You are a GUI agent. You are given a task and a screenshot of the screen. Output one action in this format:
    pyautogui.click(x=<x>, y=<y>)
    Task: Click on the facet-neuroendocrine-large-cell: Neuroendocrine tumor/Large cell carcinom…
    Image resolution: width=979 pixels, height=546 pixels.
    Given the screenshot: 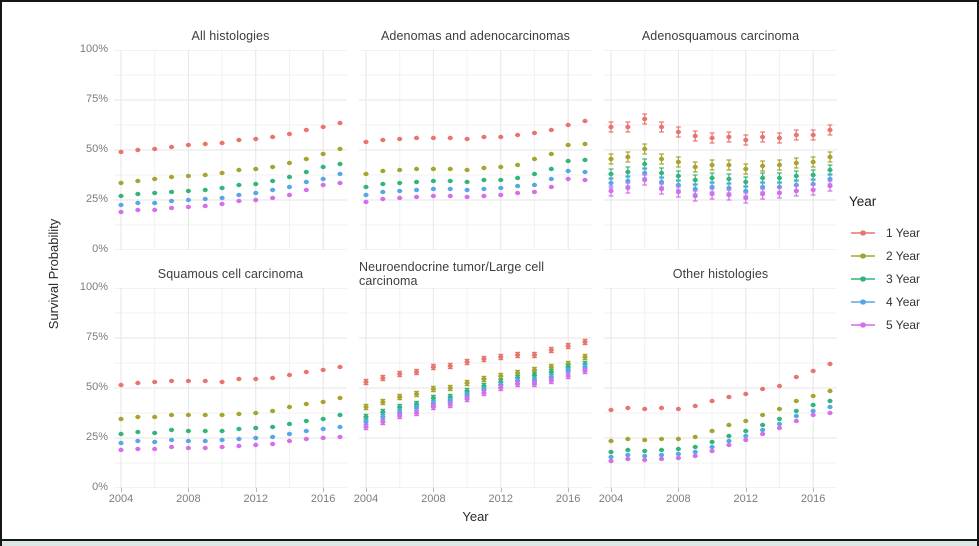 What is the action you would take?
    pyautogui.click(x=475, y=374)
    